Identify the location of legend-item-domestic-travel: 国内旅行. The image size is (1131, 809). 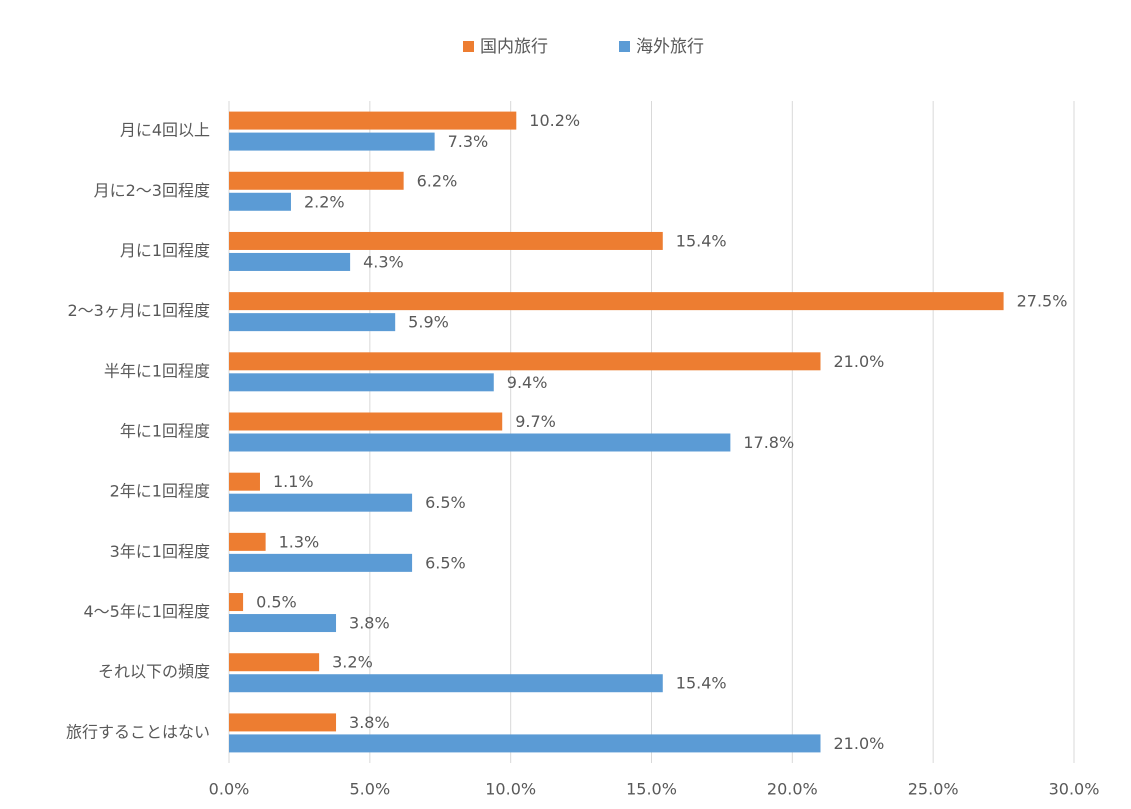
(505, 47).